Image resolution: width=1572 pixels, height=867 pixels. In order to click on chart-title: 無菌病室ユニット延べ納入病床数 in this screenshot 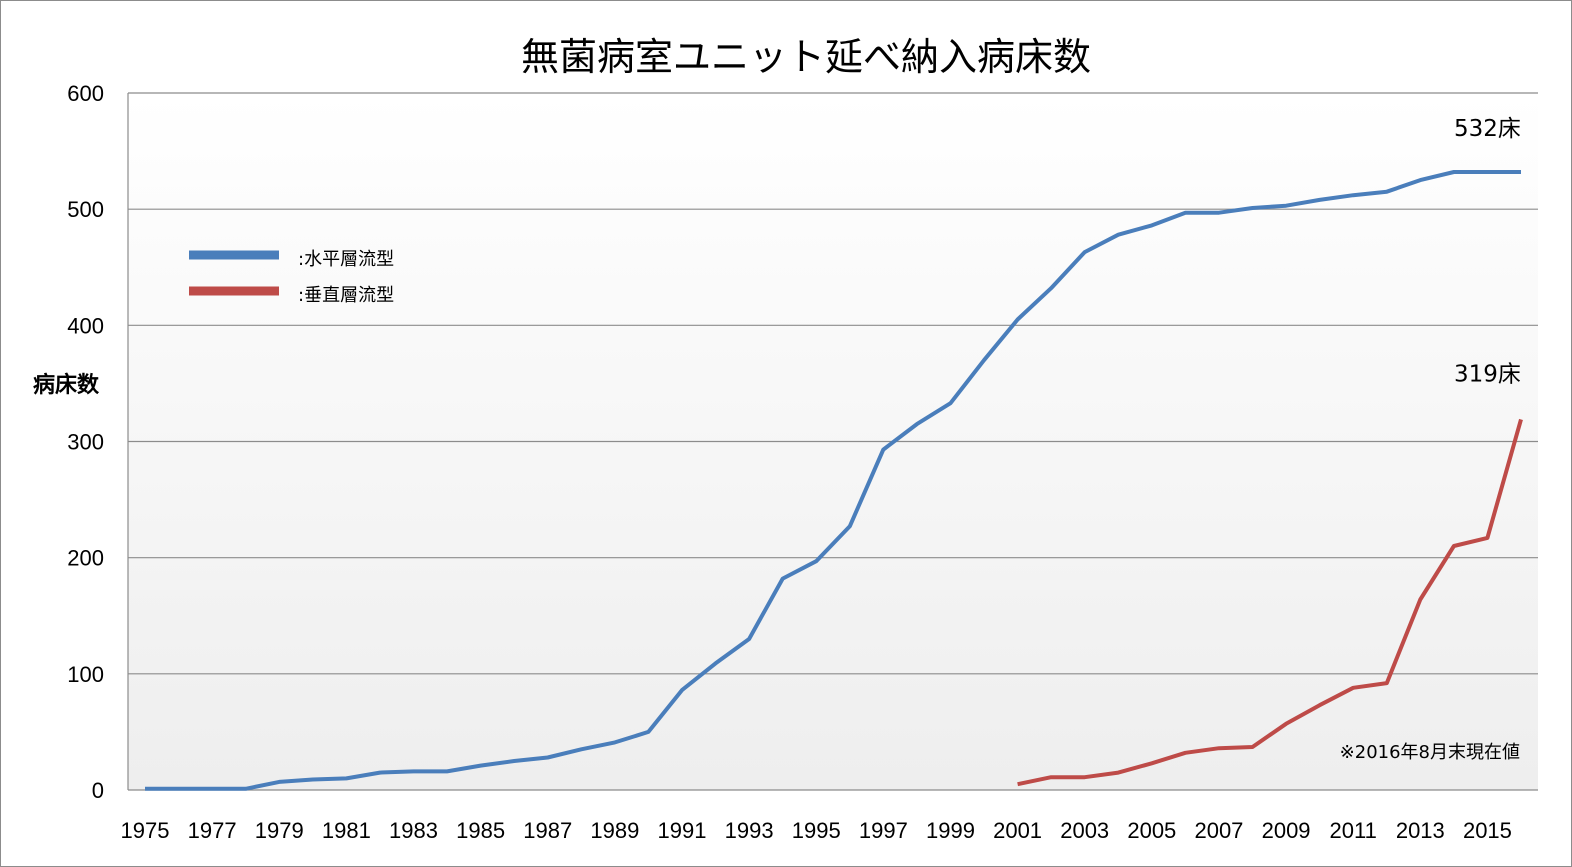, I will do `click(806, 57)`.